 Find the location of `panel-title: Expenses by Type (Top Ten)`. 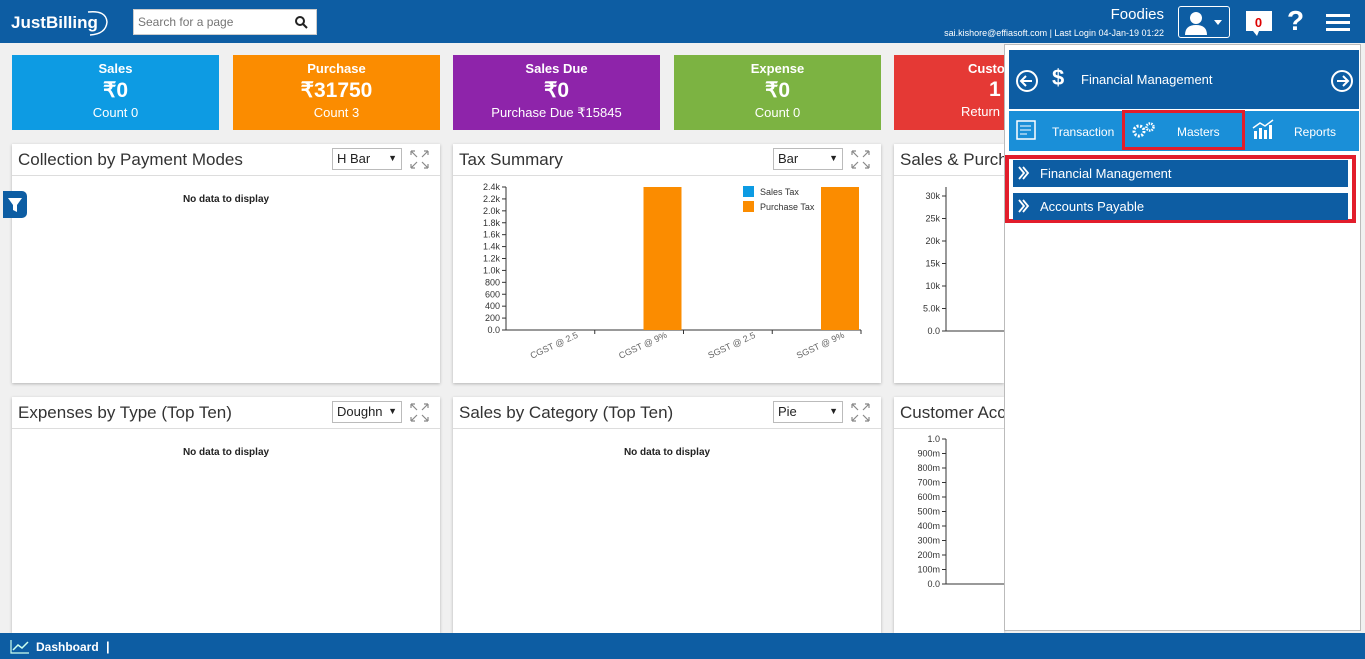

panel-title: Expenses by Type (Top Ten) is located at coordinates (125, 412).